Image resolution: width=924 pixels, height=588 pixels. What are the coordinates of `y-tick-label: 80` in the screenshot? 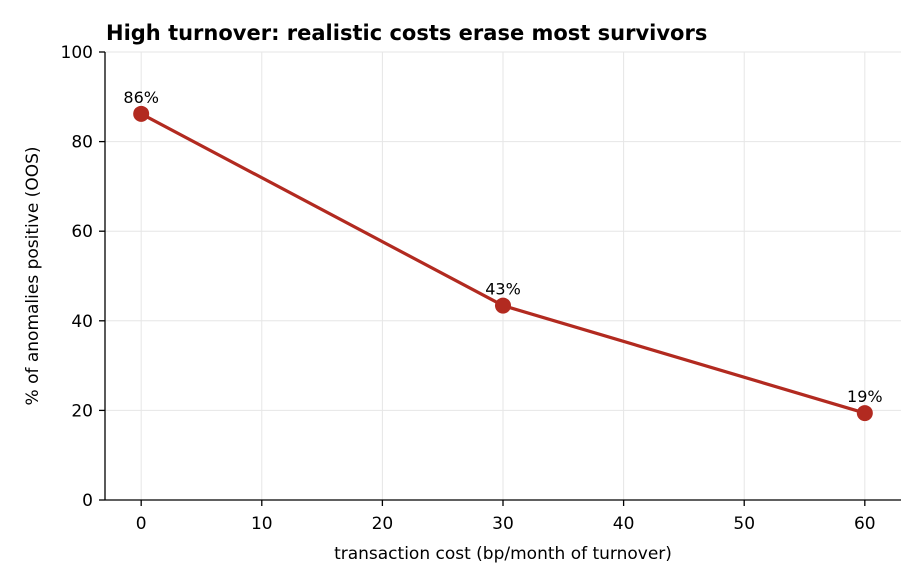 It's located at (82, 143).